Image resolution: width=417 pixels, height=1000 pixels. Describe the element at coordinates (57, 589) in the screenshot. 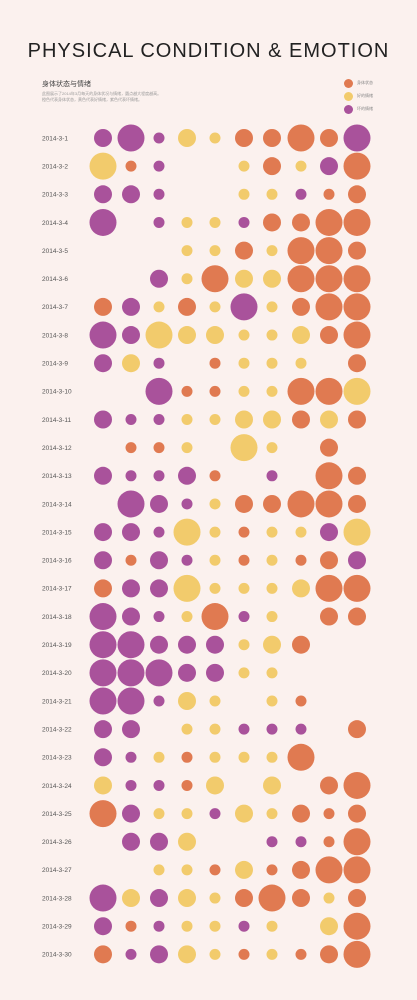

I see `row-date-label: 2014-3-17` at that location.